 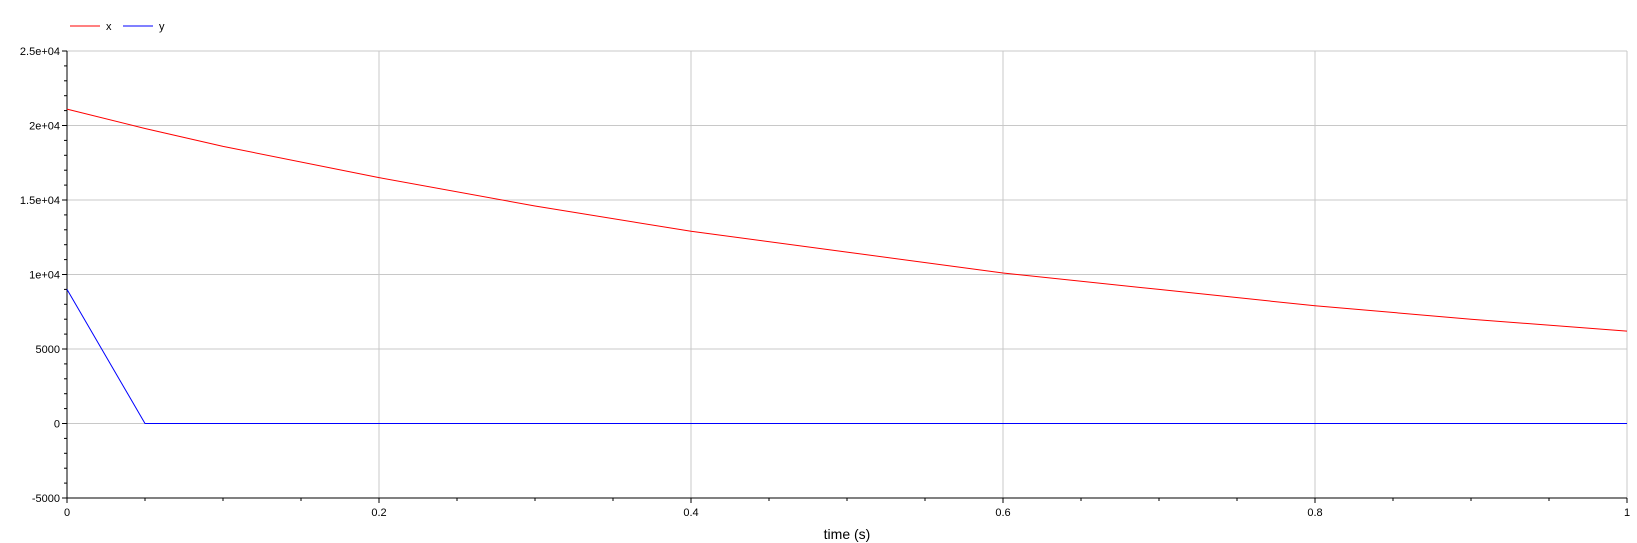 I want to click on x-tick-label: 0, so click(x=67, y=513).